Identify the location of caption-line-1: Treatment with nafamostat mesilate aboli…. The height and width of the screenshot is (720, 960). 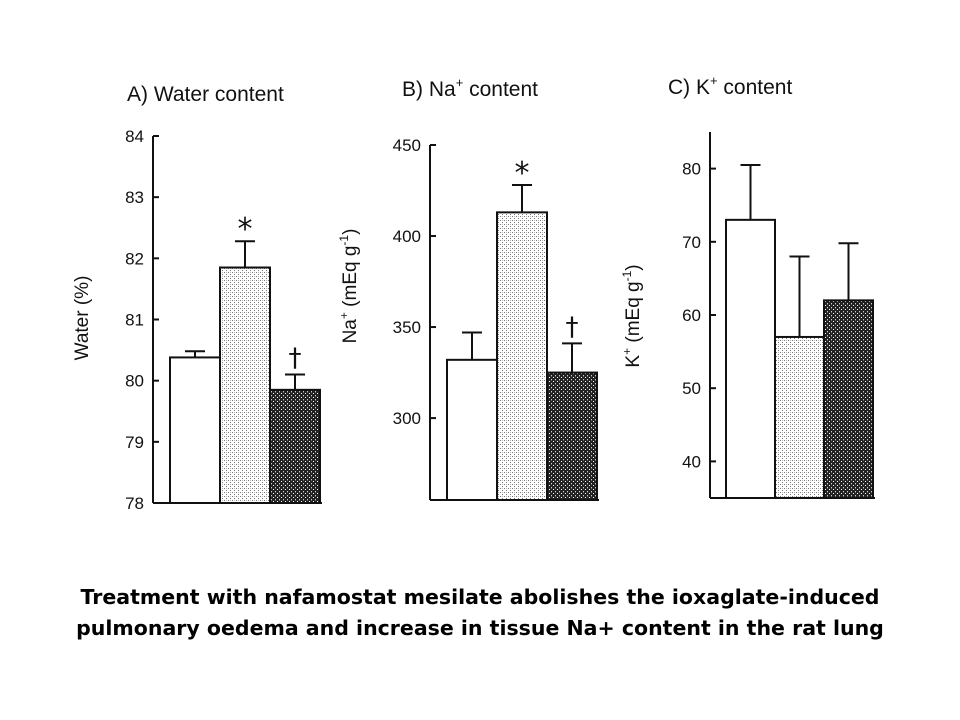
(480, 597).